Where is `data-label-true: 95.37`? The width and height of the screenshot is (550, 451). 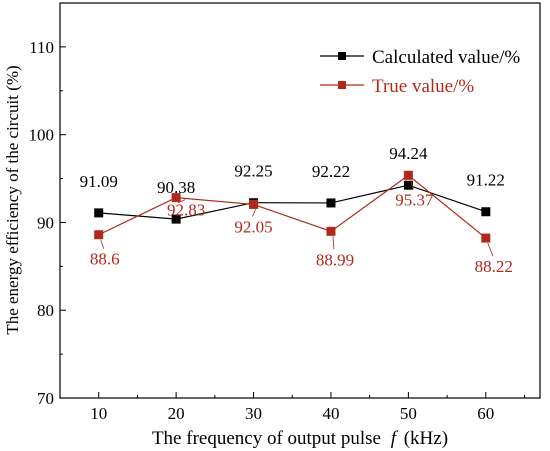 data-label-true: 95.37 is located at coordinates (414, 199).